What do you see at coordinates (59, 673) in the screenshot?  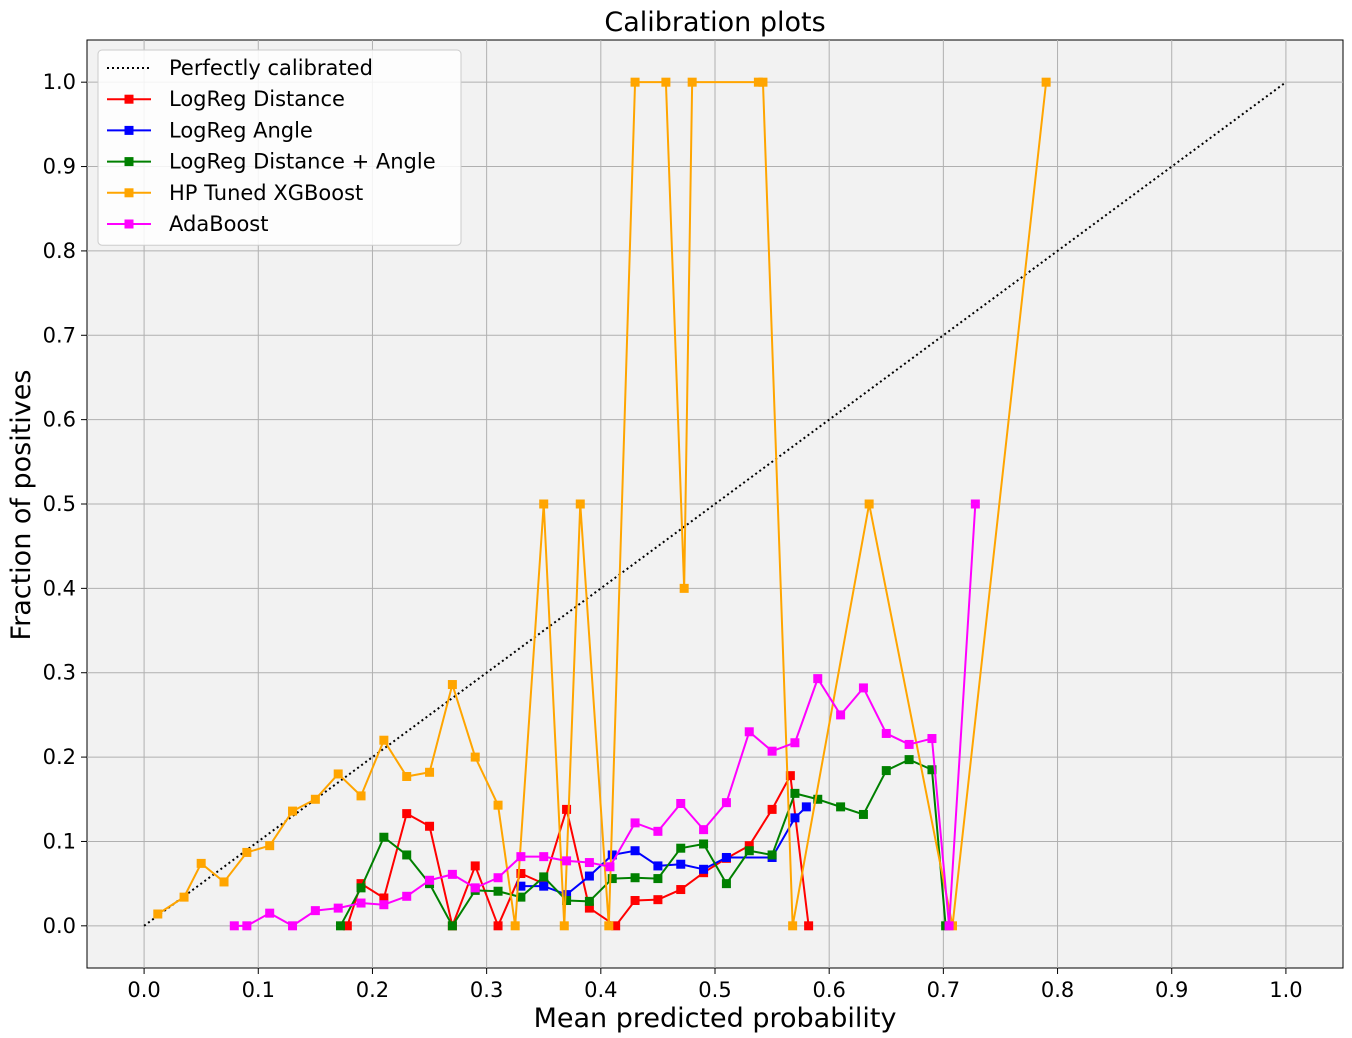 I see `y-tick-label: 0.3` at bounding box center [59, 673].